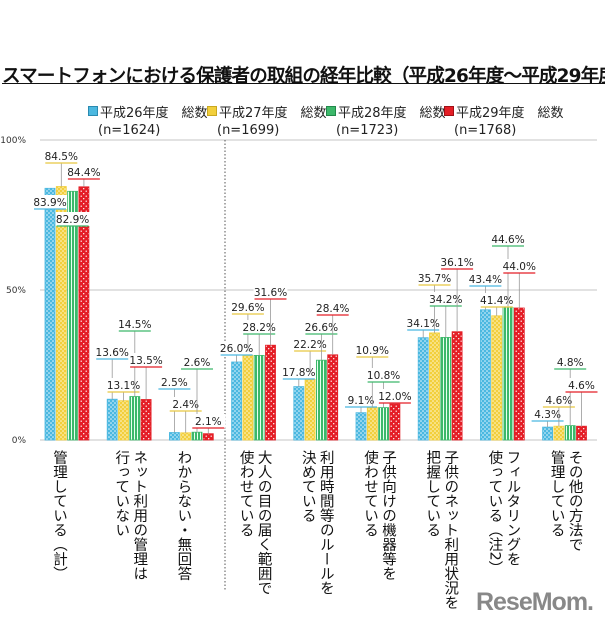 The height and width of the screenshot is (625, 605). What do you see at coordinates (303, 76) in the screenshot?
I see `chart-title: スマートフォンにおける保護者の取組の経年比較（平成26年度～平成29年度）` at bounding box center [303, 76].